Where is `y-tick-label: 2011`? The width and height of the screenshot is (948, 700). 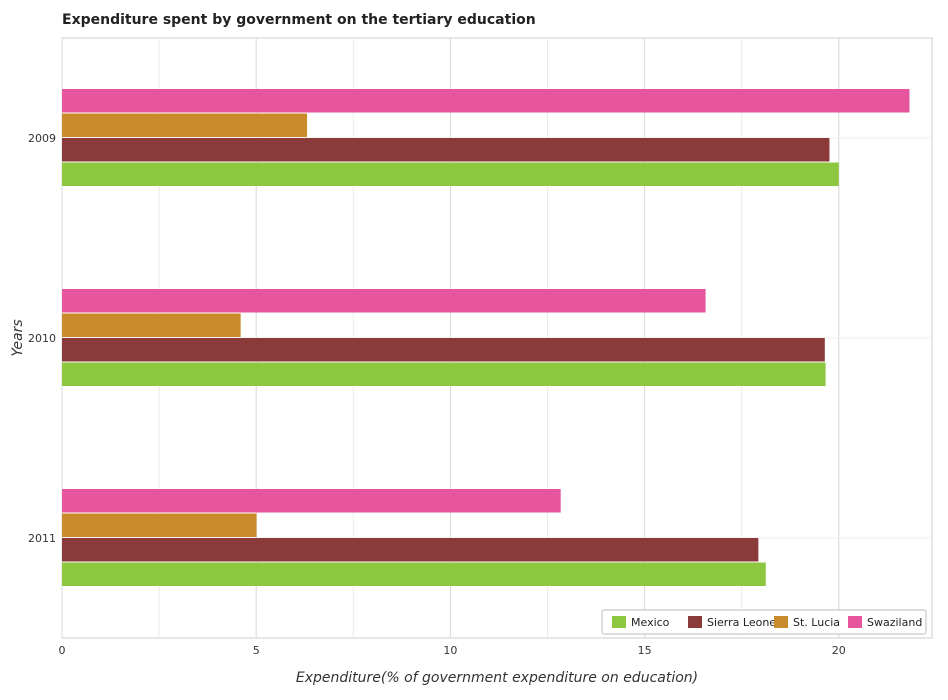
y-tick-label: 2011 is located at coordinates (42, 538).